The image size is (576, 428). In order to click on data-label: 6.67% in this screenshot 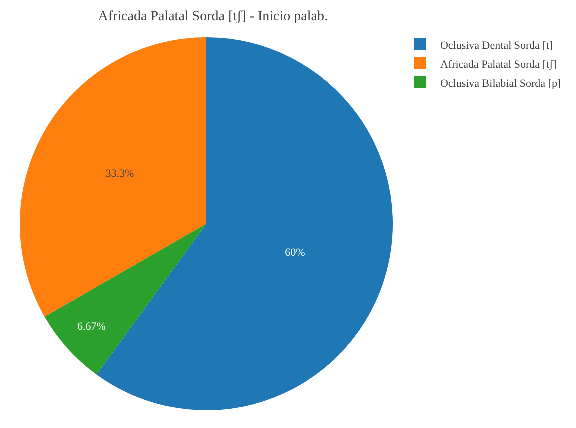, I will do `click(91, 327)`.